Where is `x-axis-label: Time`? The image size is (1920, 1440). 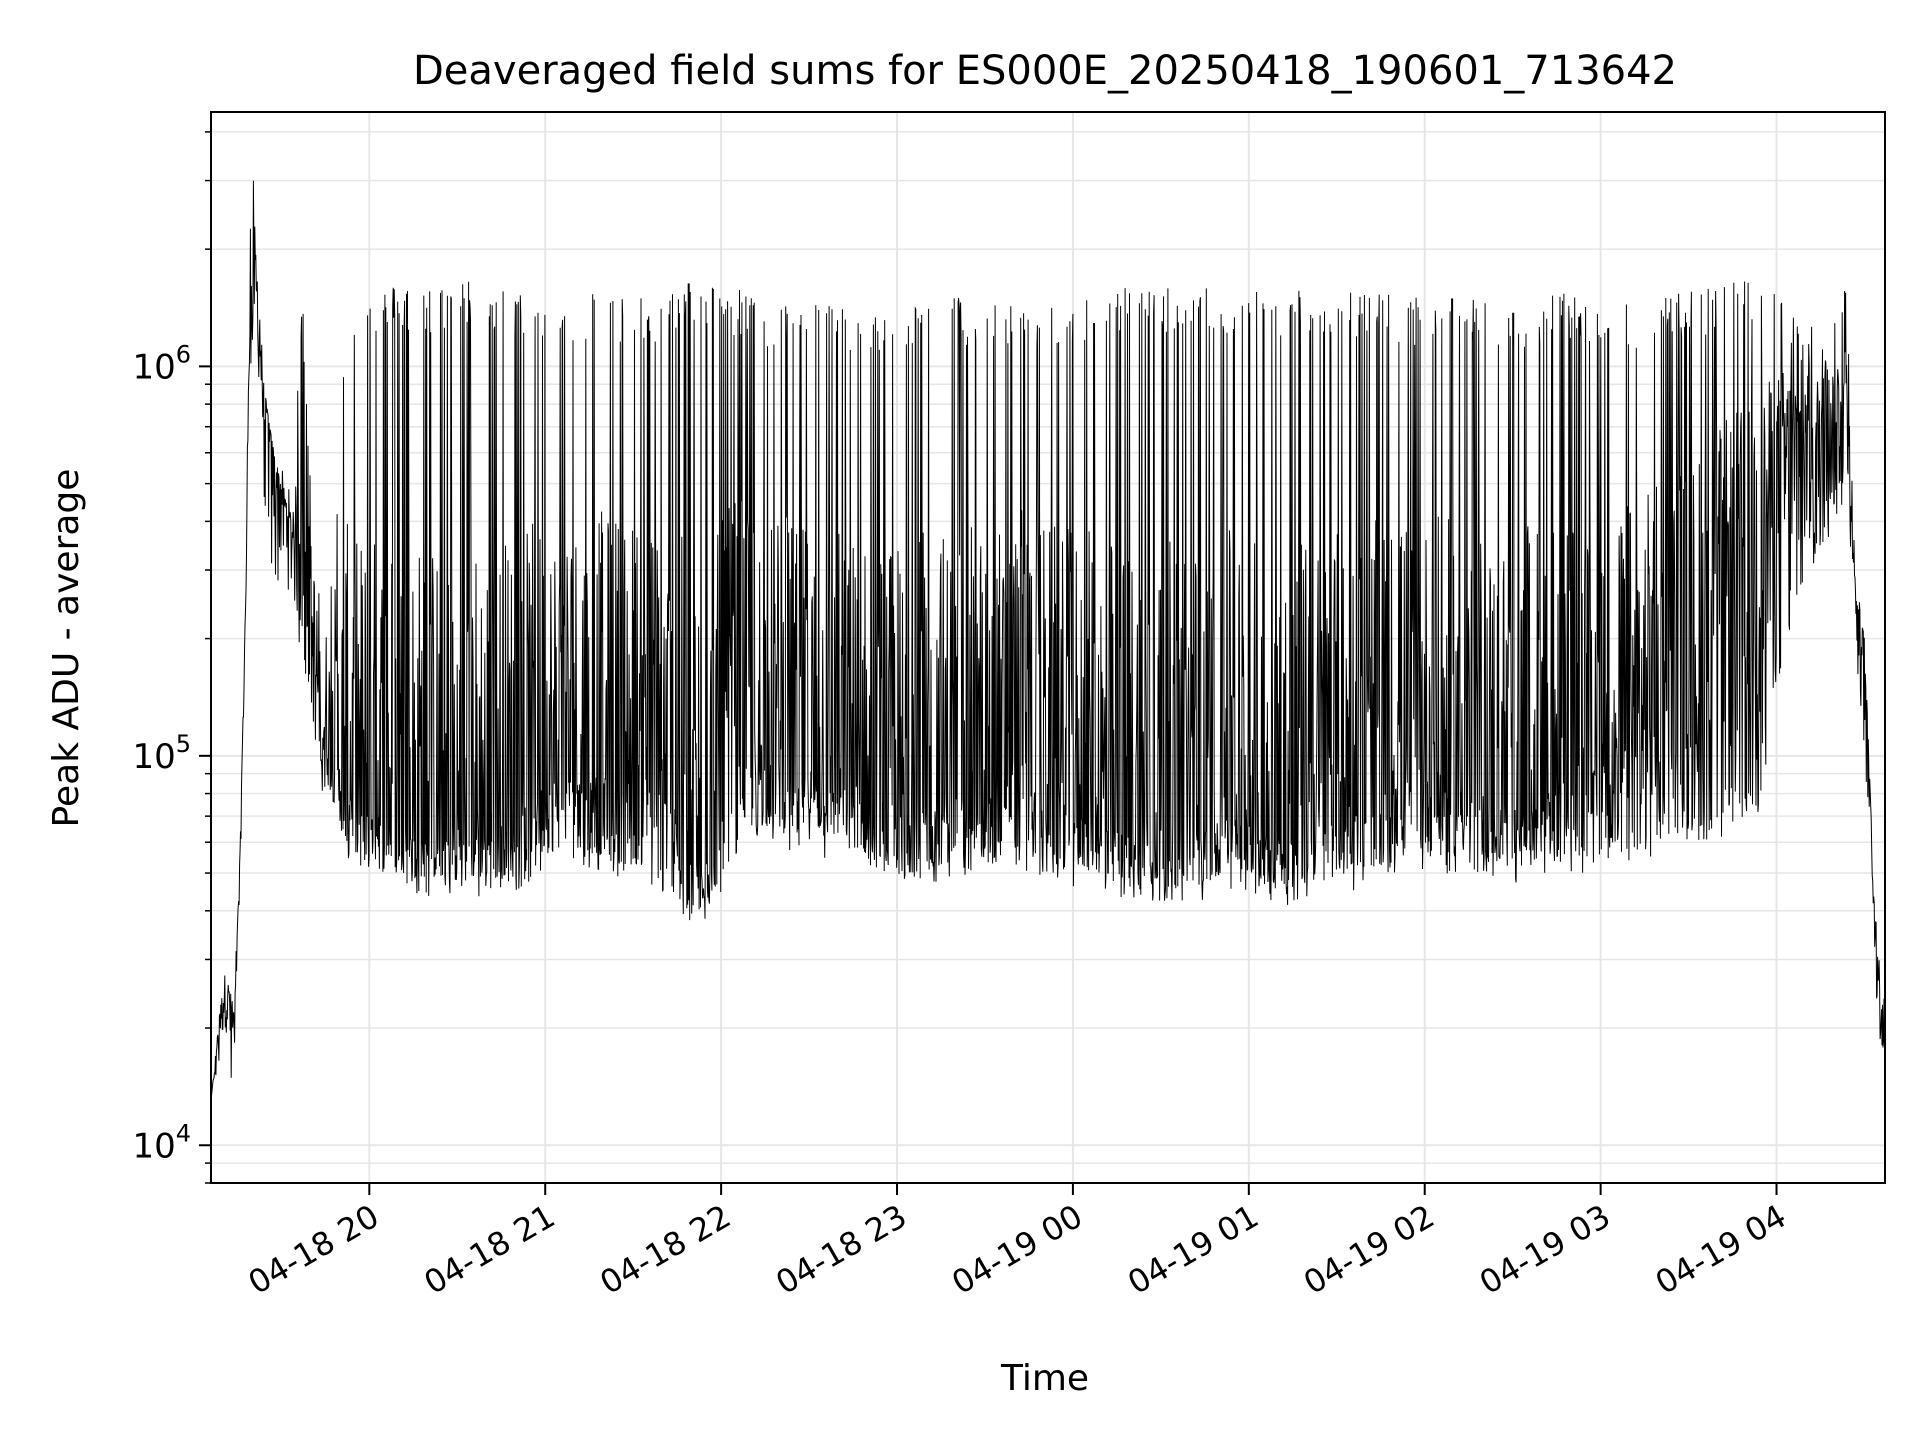
x-axis-label: Time is located at coordinates (1044, 1378).